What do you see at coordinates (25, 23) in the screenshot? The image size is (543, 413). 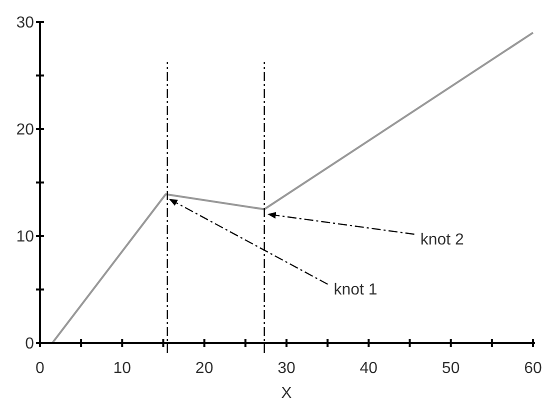 I see `y-tick-label: 30` at bounding box center [25, 23].